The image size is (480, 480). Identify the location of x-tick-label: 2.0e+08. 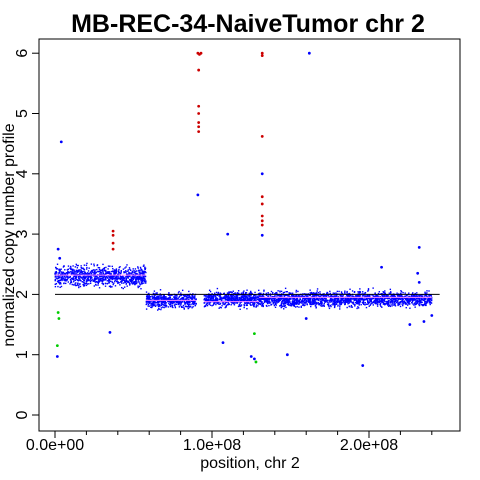
(369, 445).